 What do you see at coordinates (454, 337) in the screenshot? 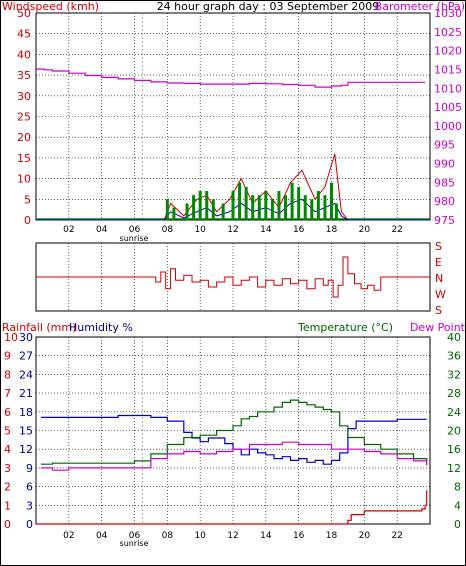
I see `temperature-tick-label: 40` at bounding box center [454, 337].